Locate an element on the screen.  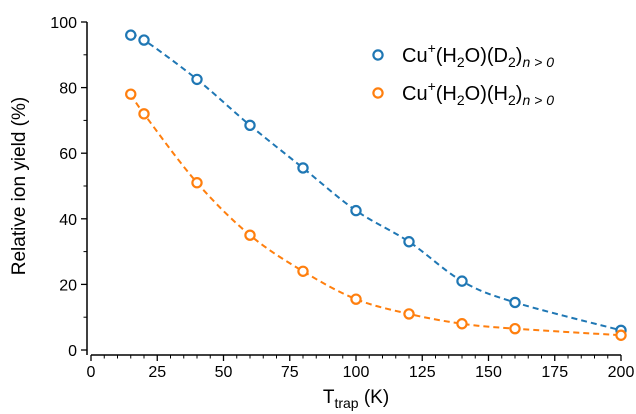
legend-item-2: Cu+(H2O)(H2)n > 0 is located at coordinates (463, 93).